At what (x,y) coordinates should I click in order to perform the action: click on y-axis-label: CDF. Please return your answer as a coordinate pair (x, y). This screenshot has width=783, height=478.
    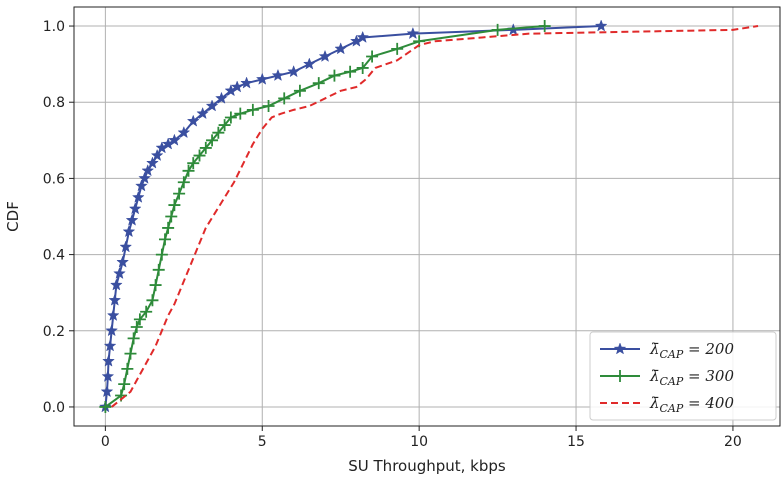
    Looking at the image, I should click on (13, 216).